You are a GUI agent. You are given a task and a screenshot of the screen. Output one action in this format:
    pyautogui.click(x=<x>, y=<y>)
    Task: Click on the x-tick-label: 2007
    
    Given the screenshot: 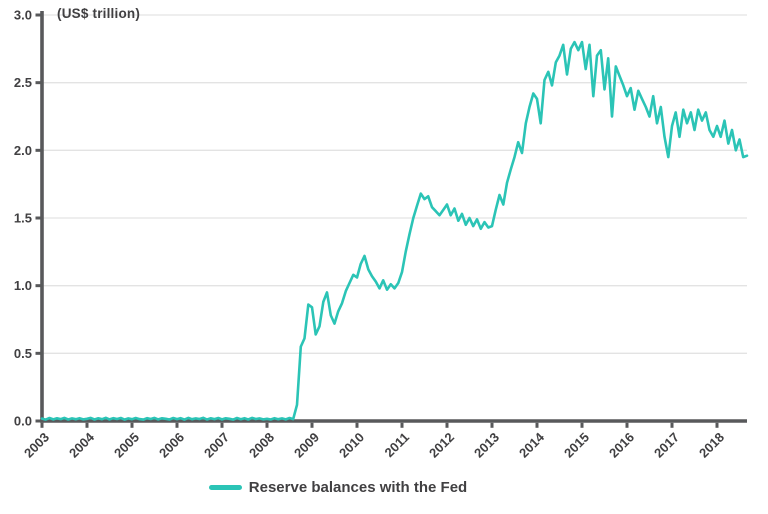 What is the action you would take?
    pyautogui.click(x=216, y=445)
    